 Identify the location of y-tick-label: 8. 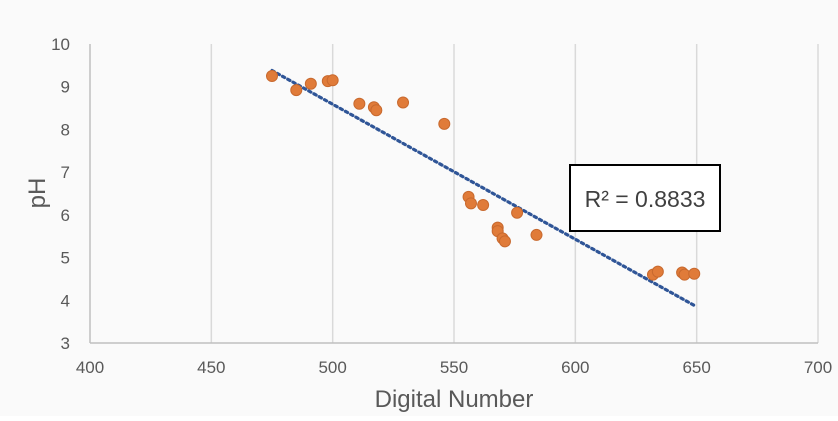
(65, 129).